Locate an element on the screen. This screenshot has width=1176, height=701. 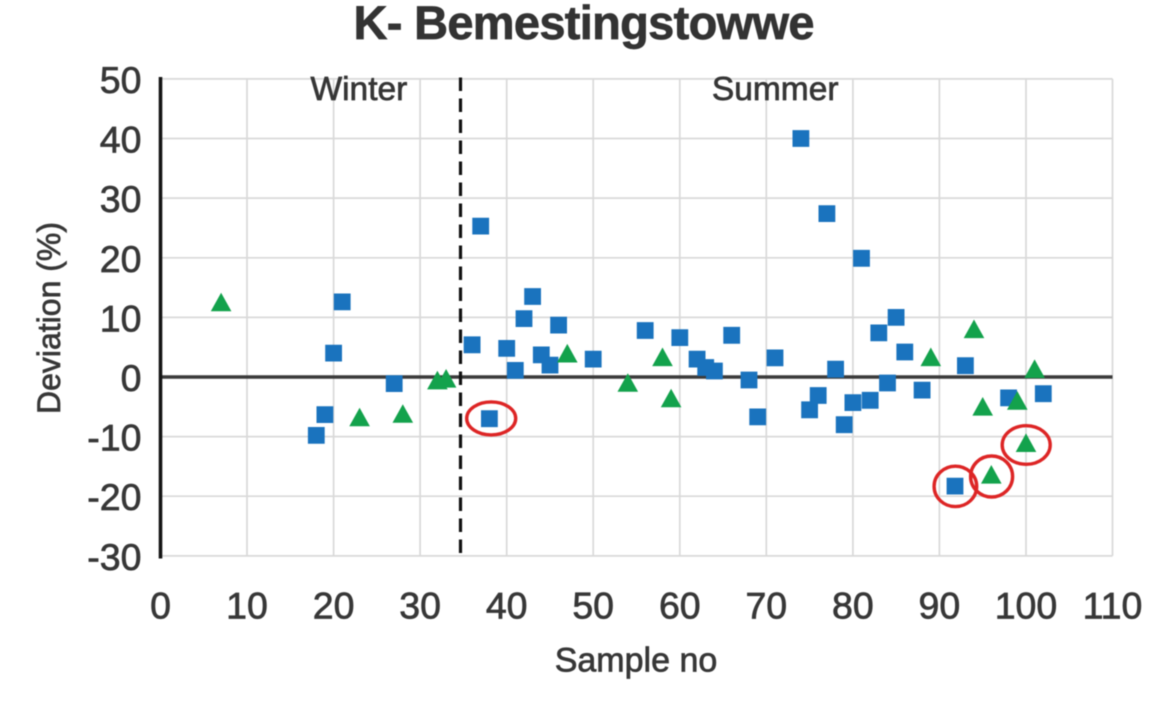
svg-text: -20 is located at coordinates (114, 497).